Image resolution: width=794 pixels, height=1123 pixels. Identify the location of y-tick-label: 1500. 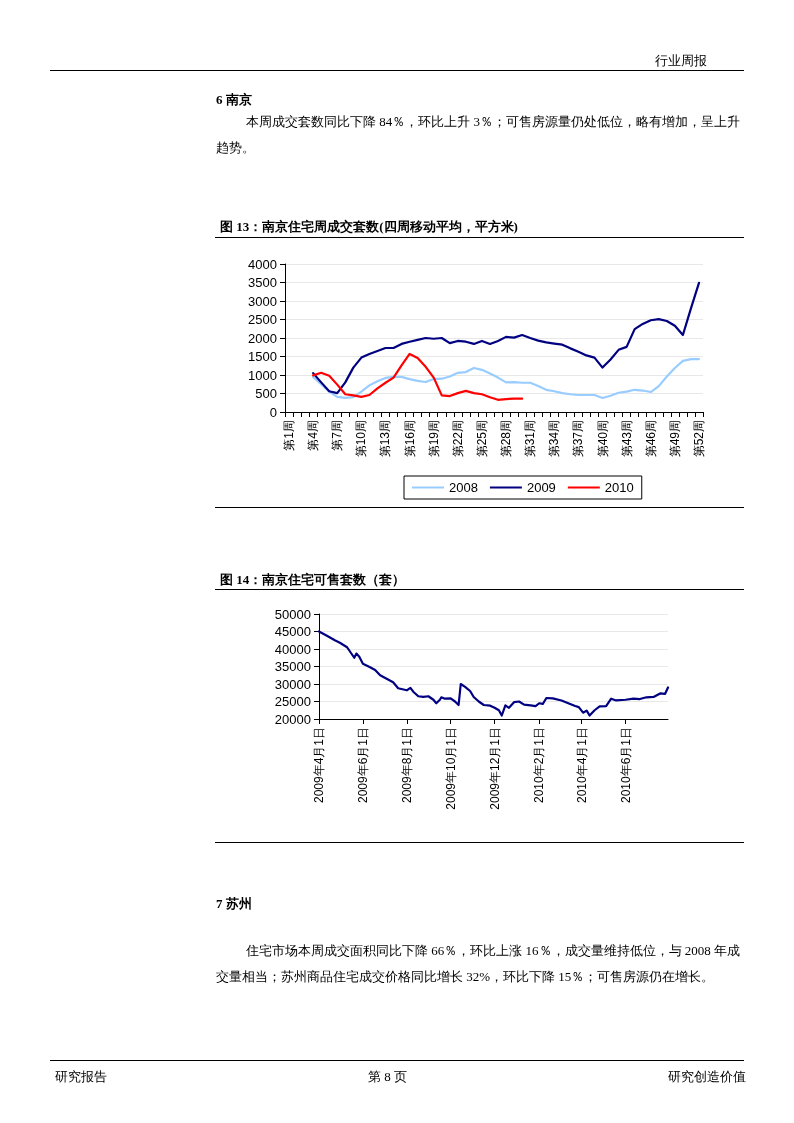
(262, 356).